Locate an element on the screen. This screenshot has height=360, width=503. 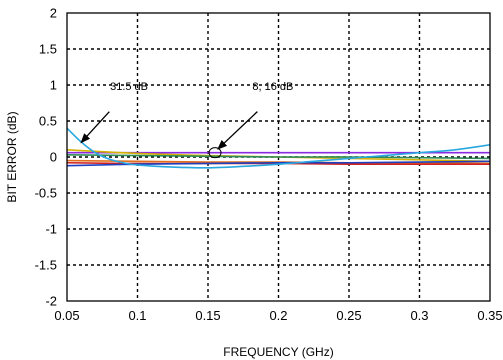
annotation-label: 8, 16 dB is located at coordinates (272, 87).